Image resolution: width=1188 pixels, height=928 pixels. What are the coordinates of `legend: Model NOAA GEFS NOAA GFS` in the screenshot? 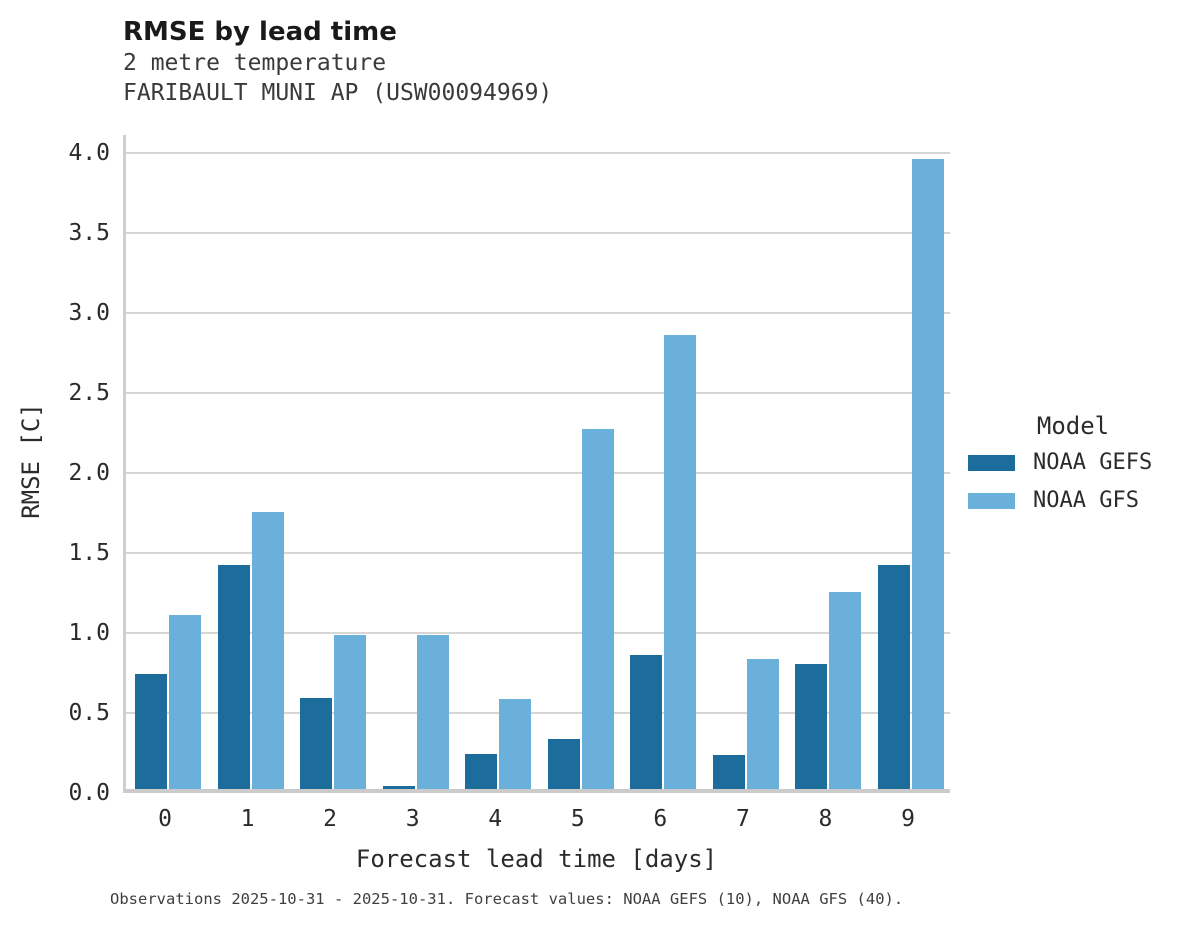 It's located at (1073, 469).